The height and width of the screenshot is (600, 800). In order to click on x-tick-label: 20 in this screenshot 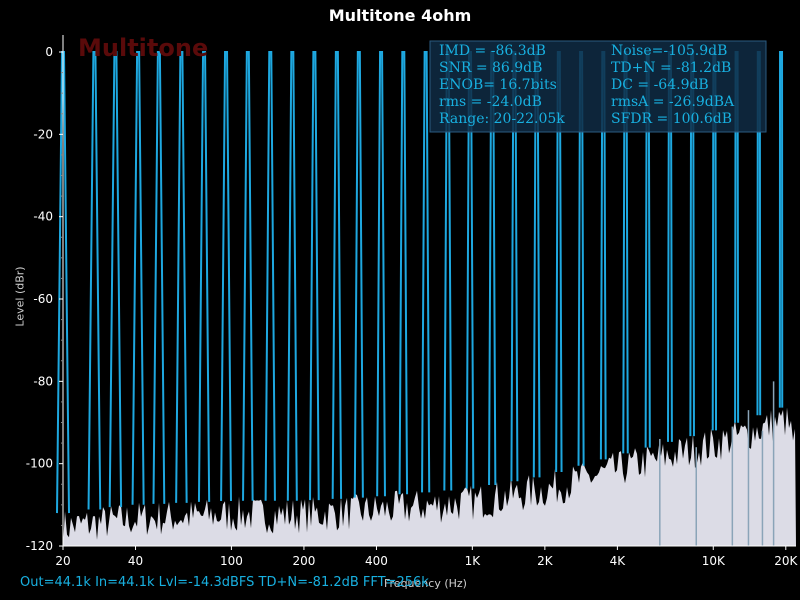, I will do `click(62, 561)`.